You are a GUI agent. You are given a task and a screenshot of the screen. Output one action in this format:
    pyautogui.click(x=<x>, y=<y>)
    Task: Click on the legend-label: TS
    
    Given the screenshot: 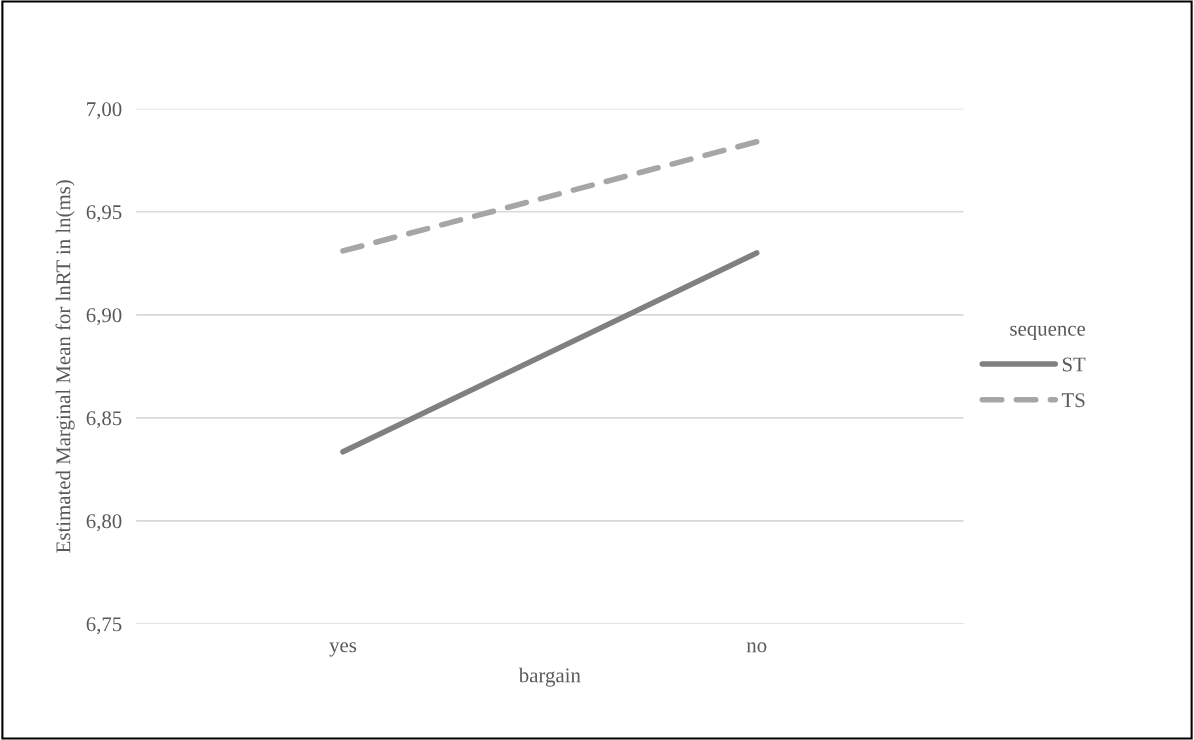 What is the action you would take?
    pyautogui.click(x=1073, y=400)
    